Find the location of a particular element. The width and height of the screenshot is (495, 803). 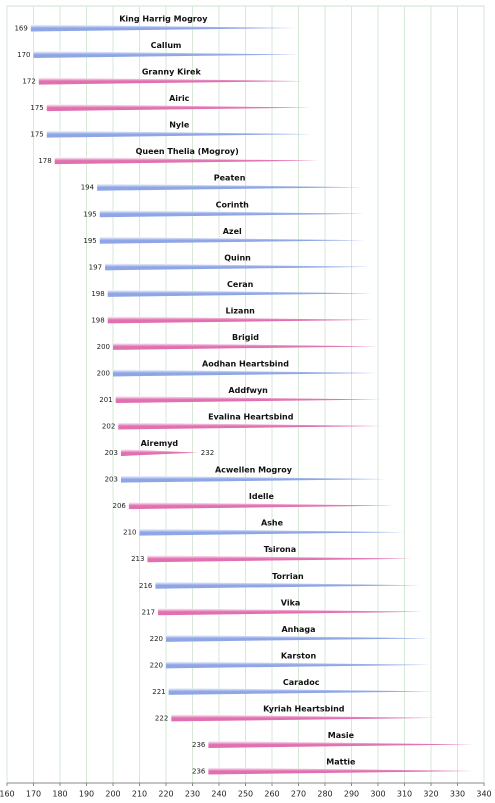

person-name: Caradoc is located at coordinates (301, 682).